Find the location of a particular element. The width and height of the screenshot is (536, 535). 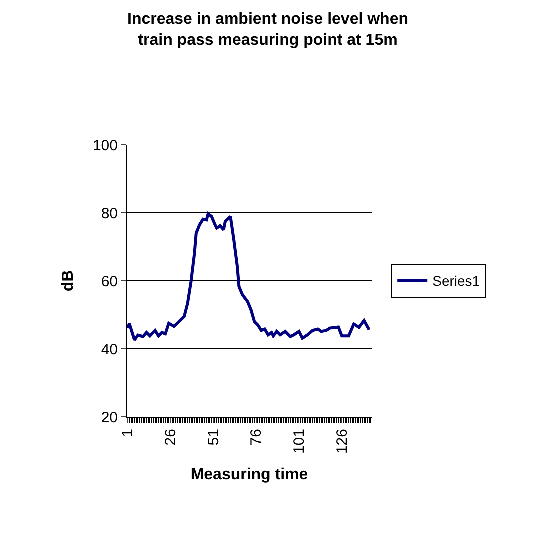

y-tick-label: 60 is located at coordinates (109, 281).